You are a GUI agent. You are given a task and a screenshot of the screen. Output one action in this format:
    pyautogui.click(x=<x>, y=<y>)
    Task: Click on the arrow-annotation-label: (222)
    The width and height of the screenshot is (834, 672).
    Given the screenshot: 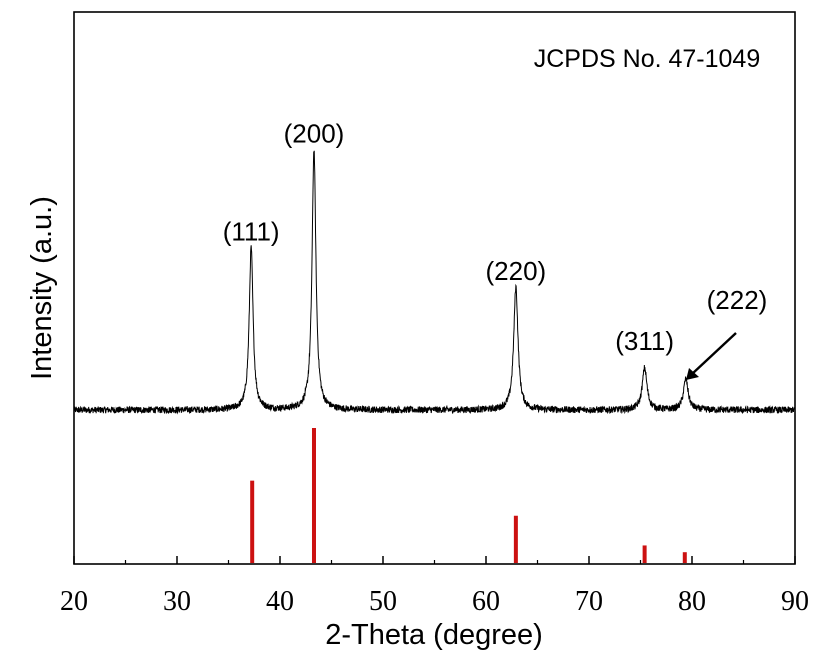 What is the action you would take?
    pyautogui.click(x=737, y=300)
    